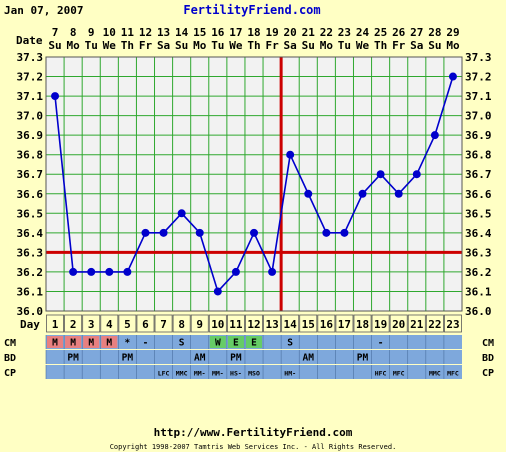 Image resolution: width=506 pixels, height=452 pixels. What do you see at coordinates (55, 324) in the screenshot?
I see `day-number: 1` at bounding box center [55, 324].